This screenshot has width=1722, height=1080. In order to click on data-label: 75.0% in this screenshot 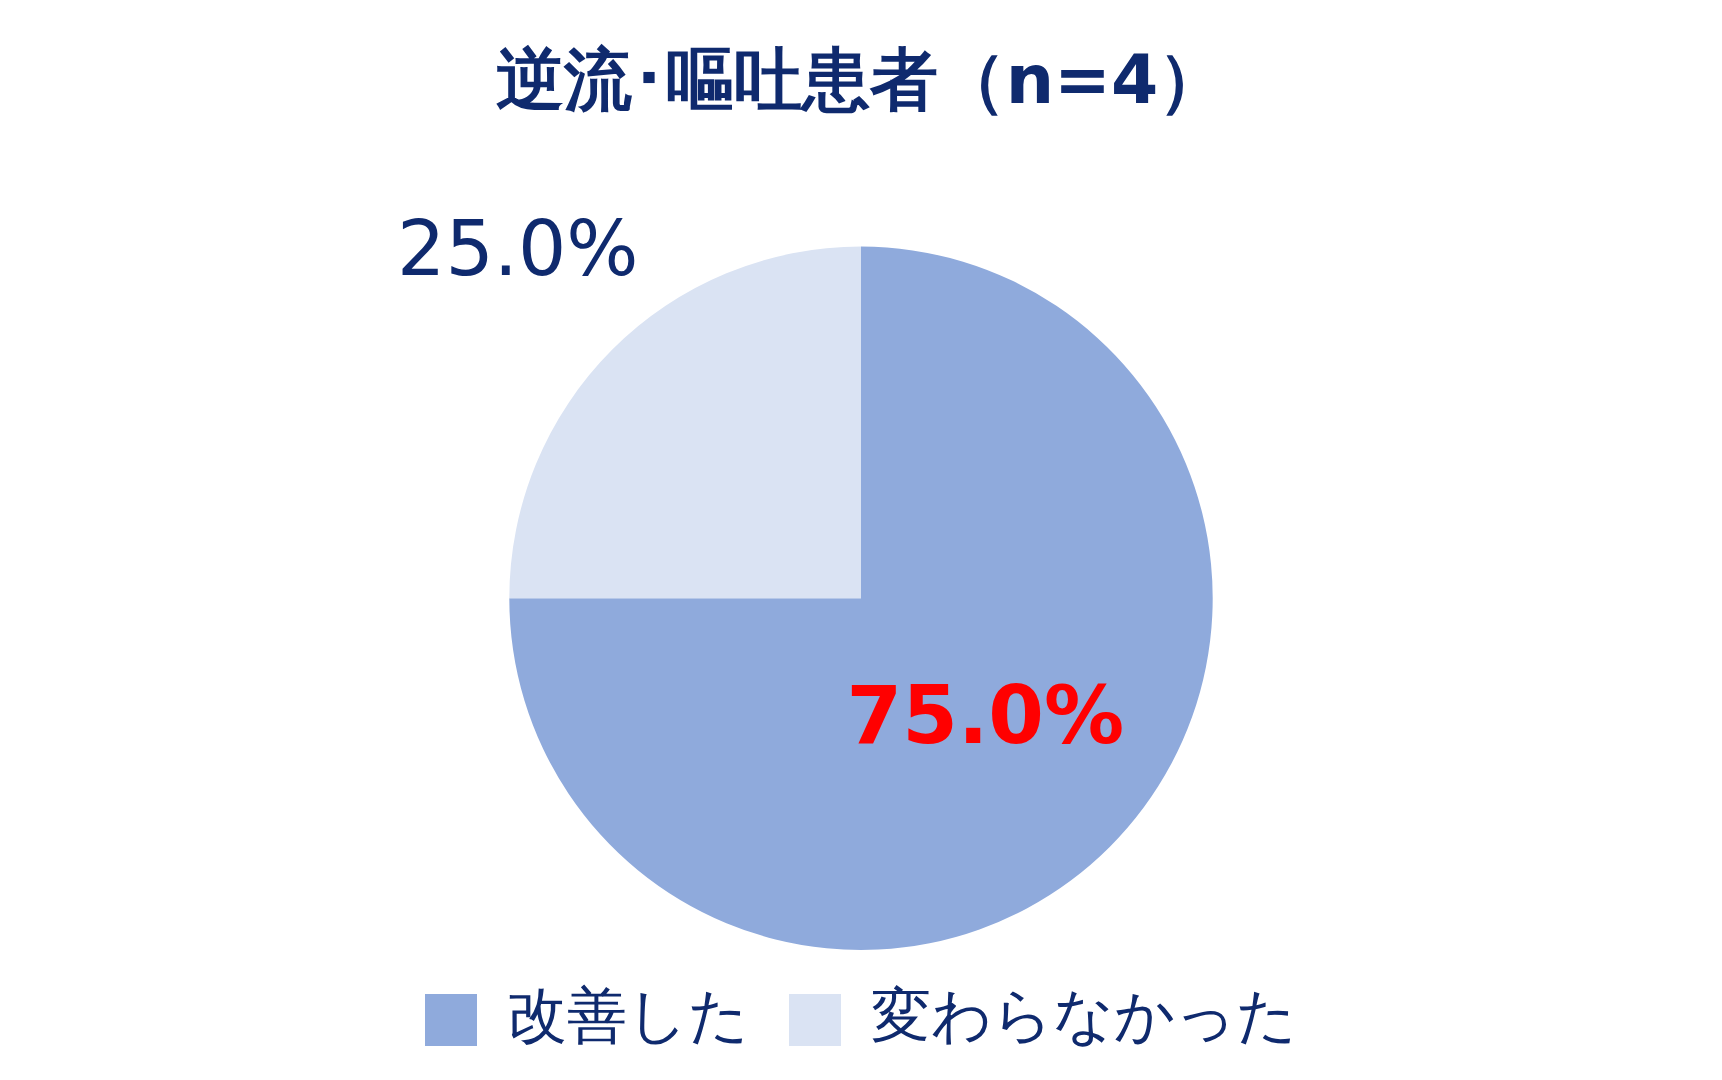, I will do `click(985, 716)`.